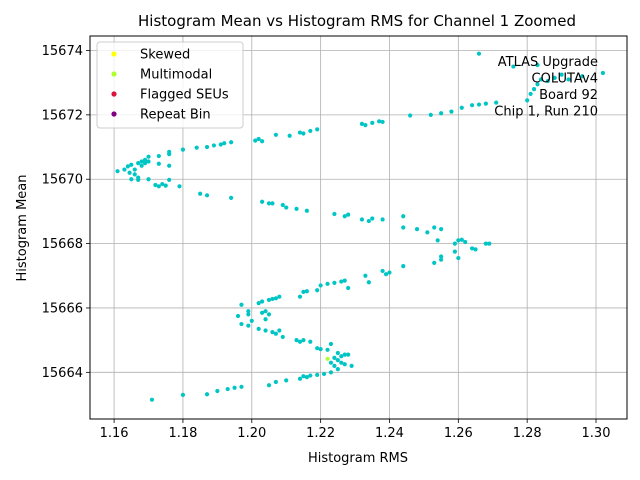 This screenshot has height=480, width=640. Describe the element at coordinates (176, 75) in the screenshot. I see `legend-label: Multimodal` at that location.